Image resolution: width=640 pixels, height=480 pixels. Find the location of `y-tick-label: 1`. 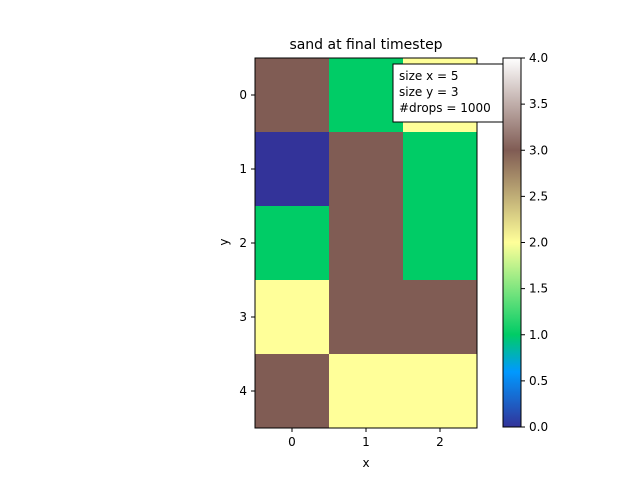

y-tick-label: 1 is located at coordinates (243, 169).